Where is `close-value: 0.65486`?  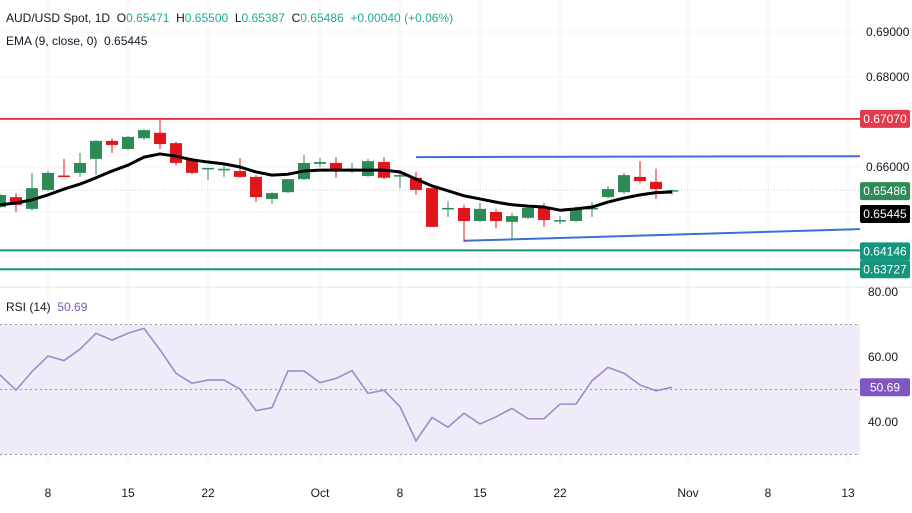
close-value: 0.65486 is located at coordinates (322, 18).